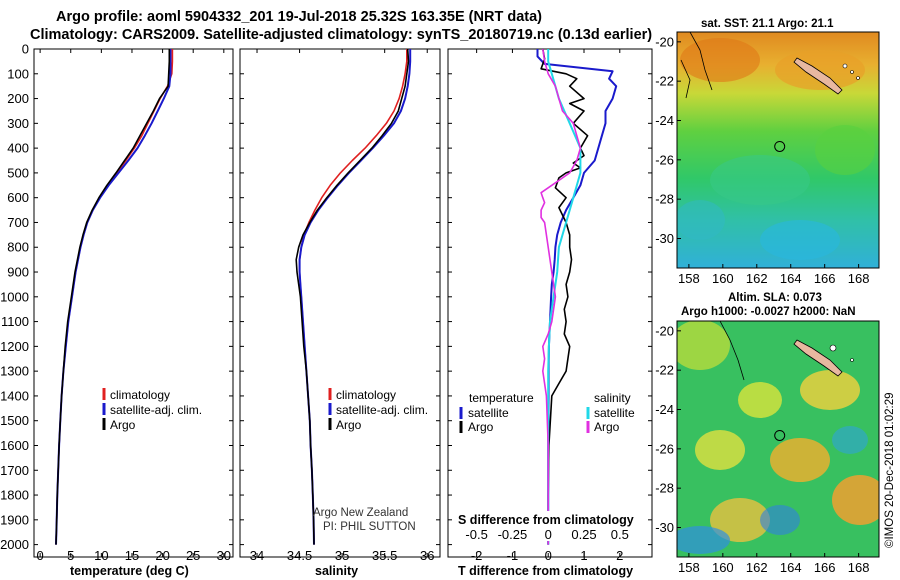 The height and width of the screenshot is (580, 900). Describe the element at coordinates (614, 413) in the screenshot. I see `legend-label: satellite` at that location.